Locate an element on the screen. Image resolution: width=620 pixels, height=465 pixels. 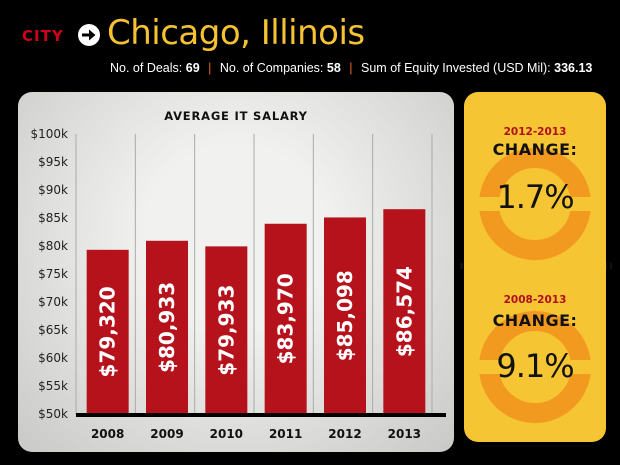
y-tick-label: $60k is located at coordinates (53, 358).